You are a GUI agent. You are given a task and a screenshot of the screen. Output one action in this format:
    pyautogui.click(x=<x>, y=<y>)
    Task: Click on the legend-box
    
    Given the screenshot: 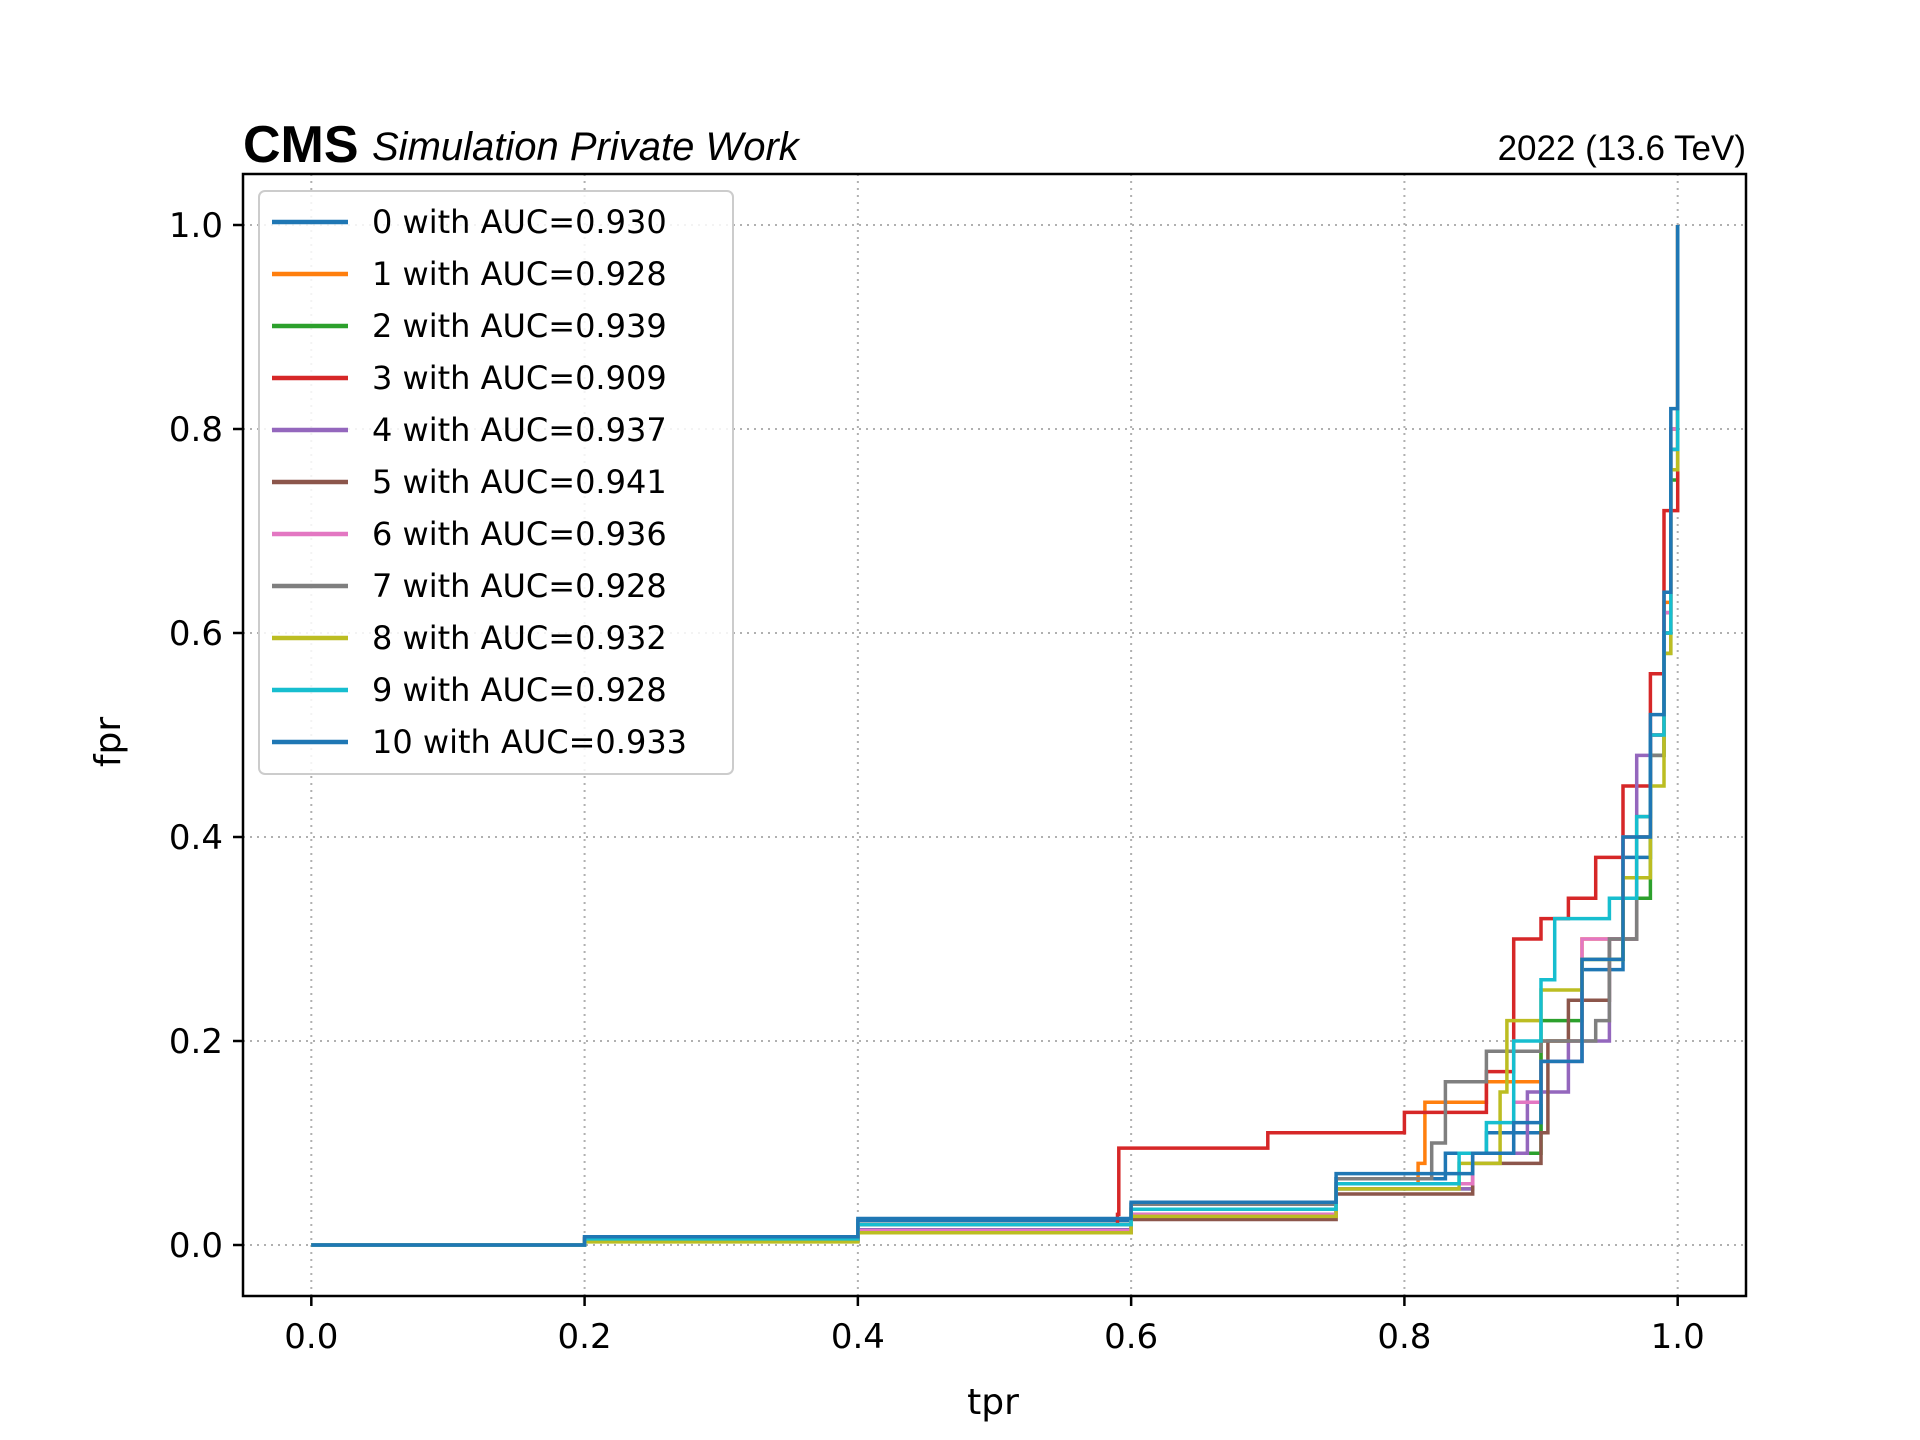 What is the action you would take?
    pyautogui.click(x=496, y=482)
    